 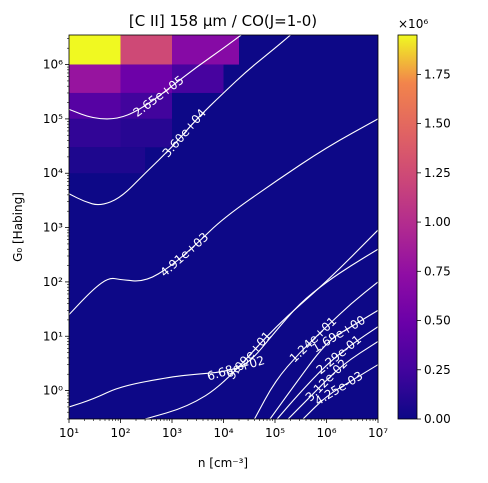 I want to click on y-axis: 10⁰ 10¹ 10² 10³ 10⁴ 10⁵ 10⁶, so click(x=56, y=229).